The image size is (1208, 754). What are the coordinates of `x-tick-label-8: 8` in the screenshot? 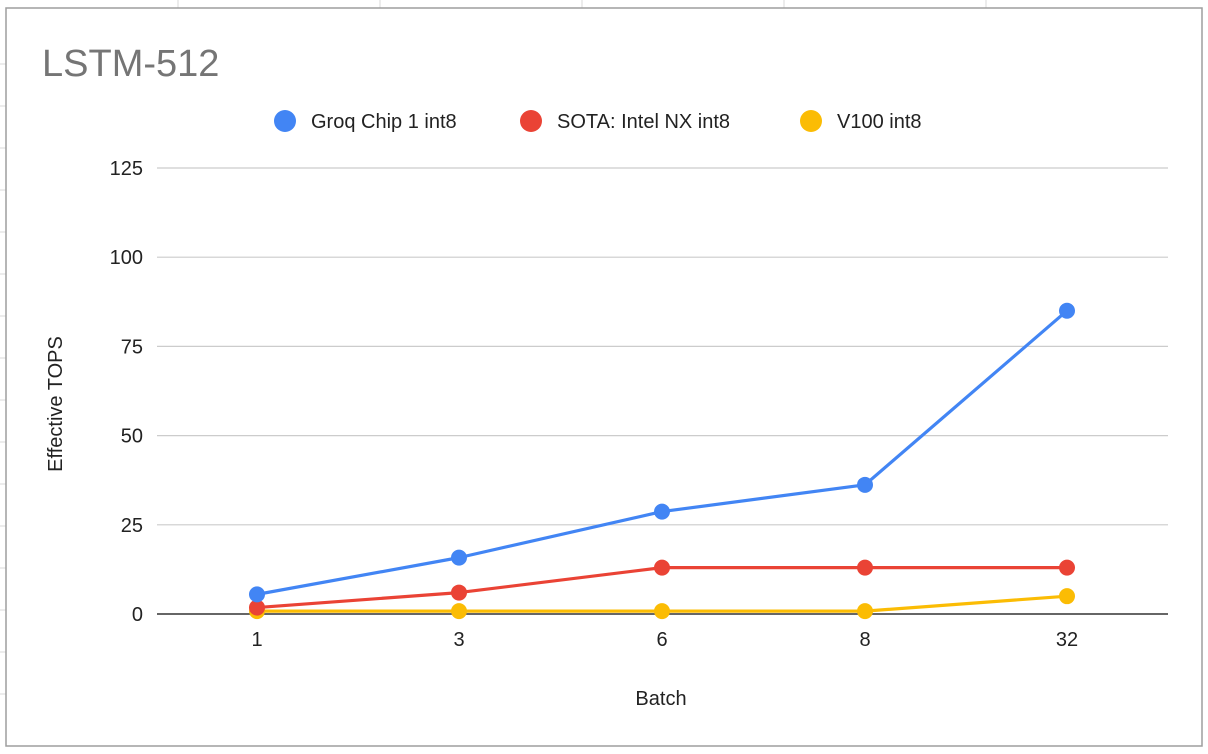 It's located at (864, 640).